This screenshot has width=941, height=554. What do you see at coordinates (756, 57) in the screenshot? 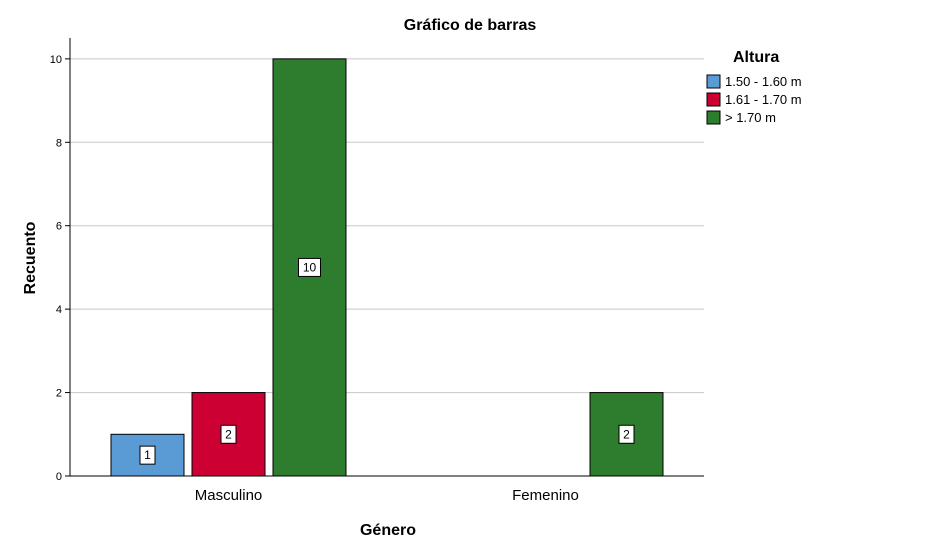
I see `legend-title: Altura` at bounding box center [756, 57].